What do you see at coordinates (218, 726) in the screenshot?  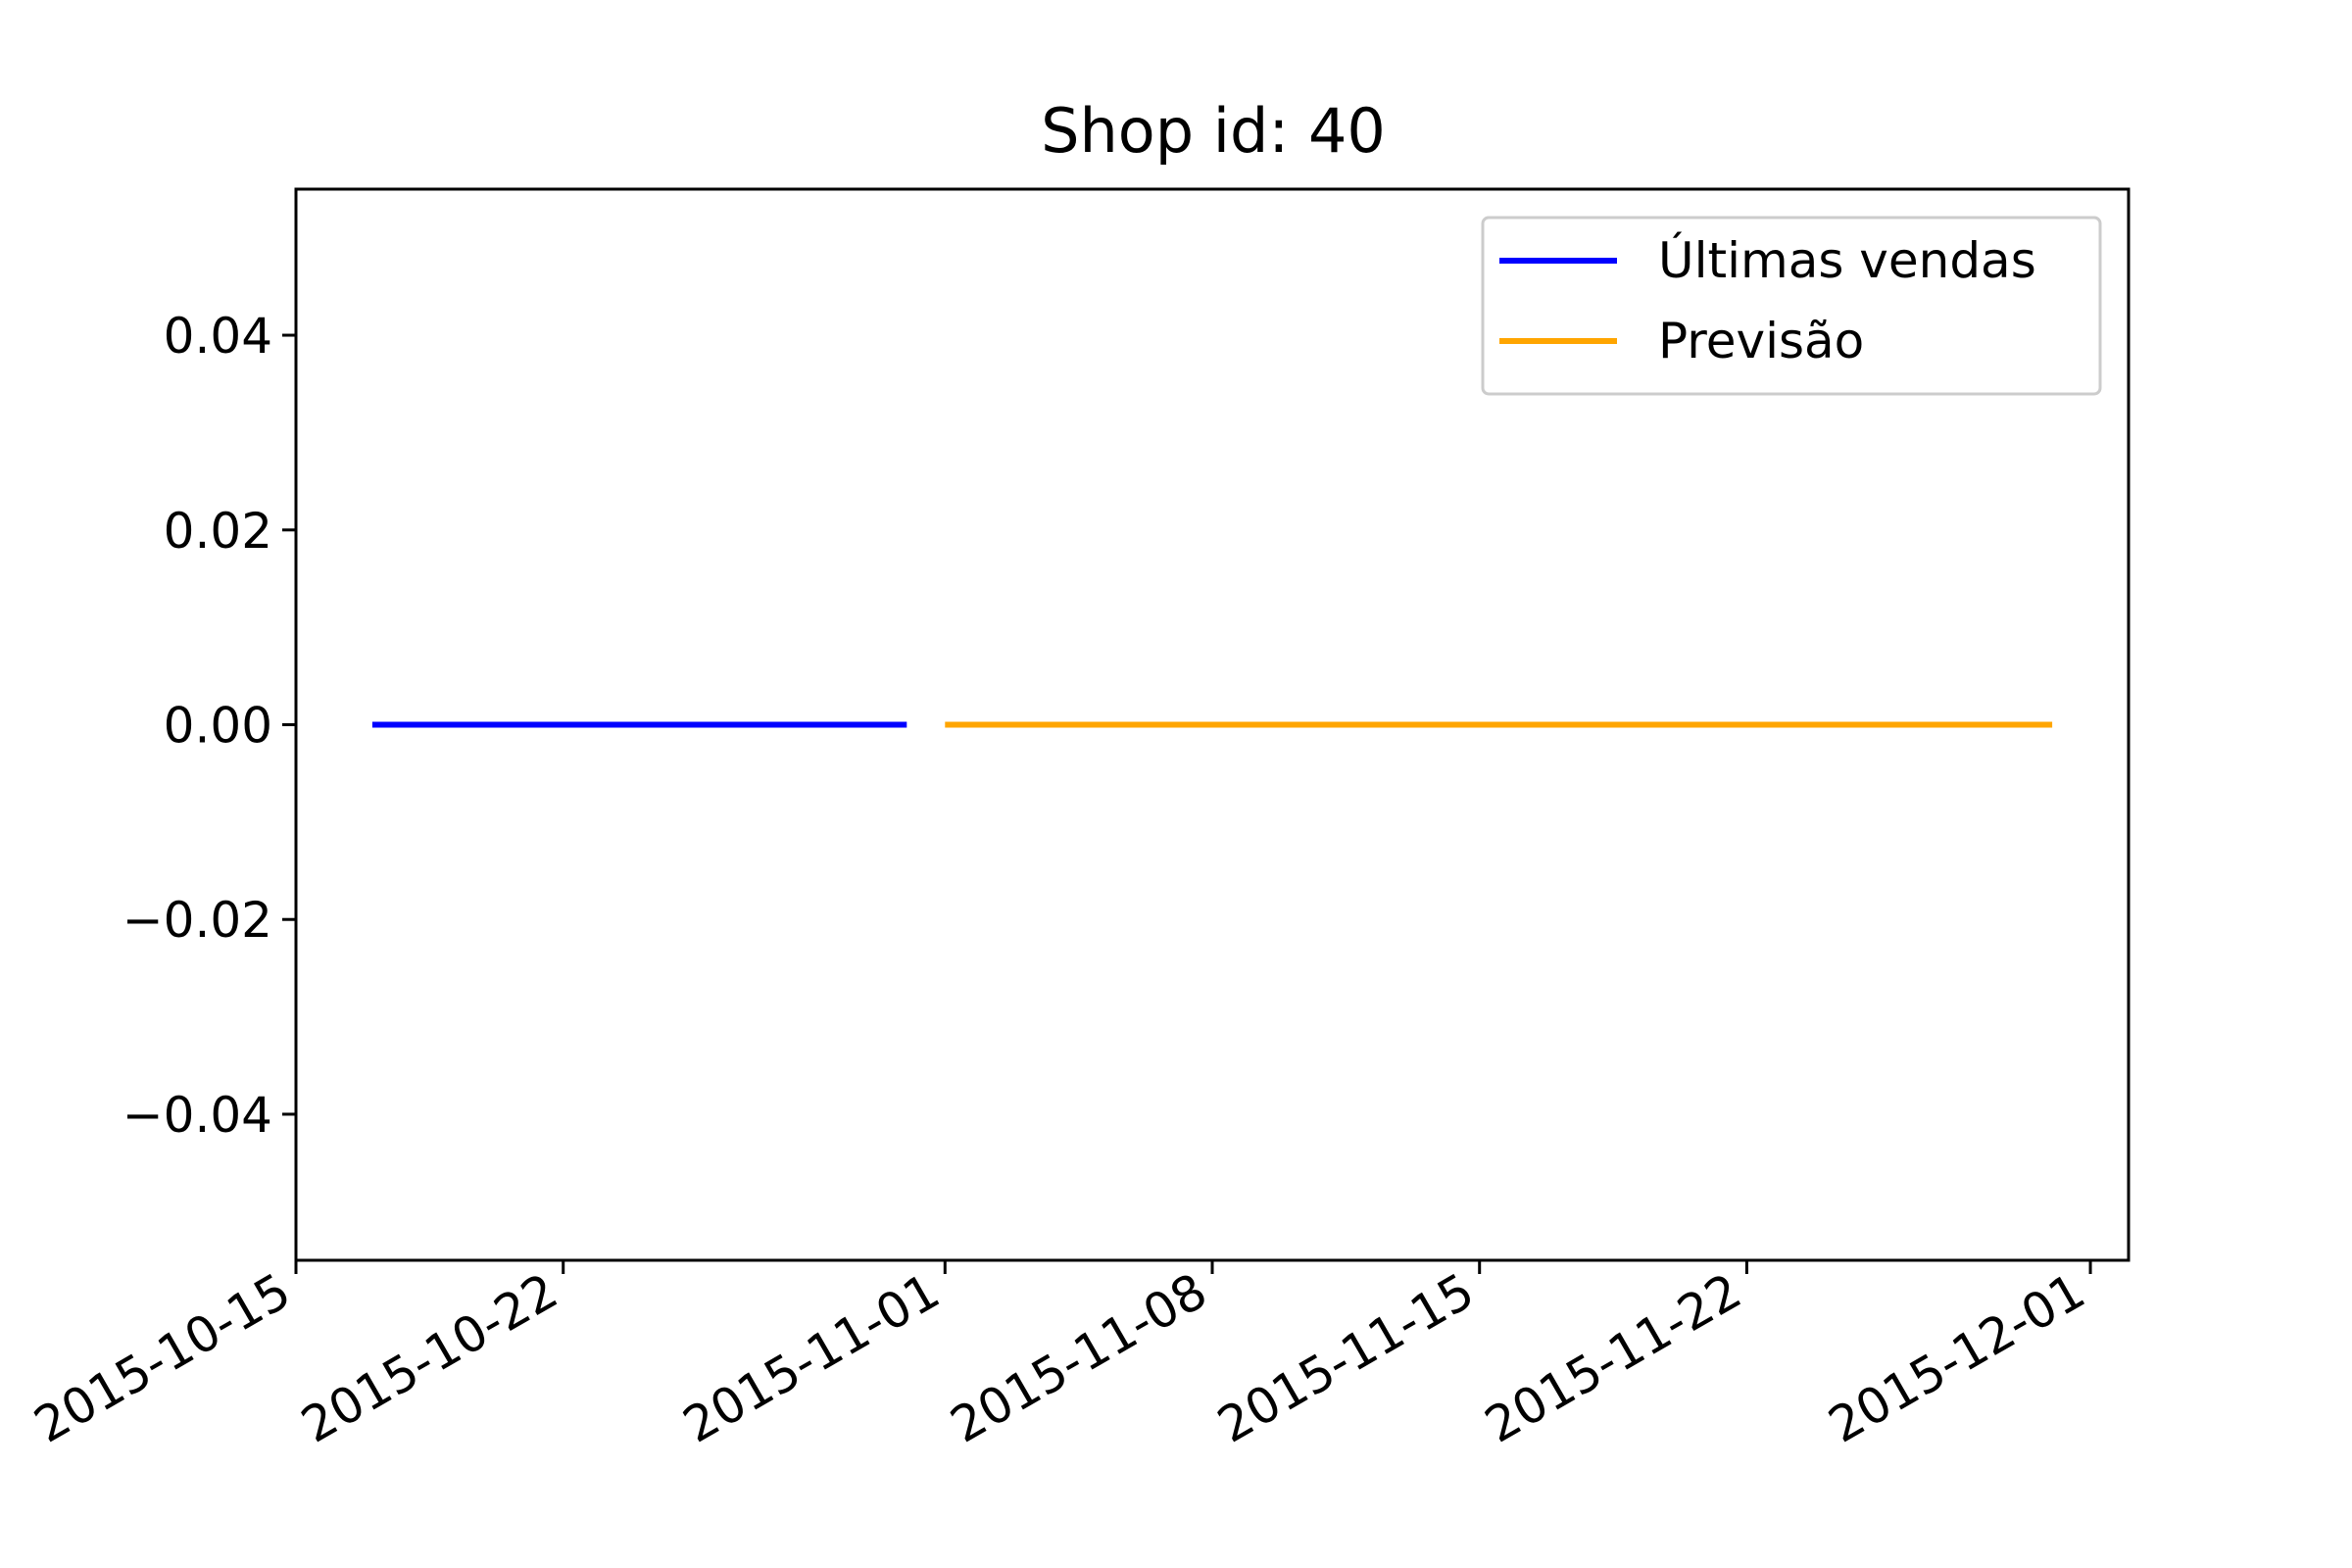 I see `y-tick-label: 0.00` at bounding box center [218, 726].